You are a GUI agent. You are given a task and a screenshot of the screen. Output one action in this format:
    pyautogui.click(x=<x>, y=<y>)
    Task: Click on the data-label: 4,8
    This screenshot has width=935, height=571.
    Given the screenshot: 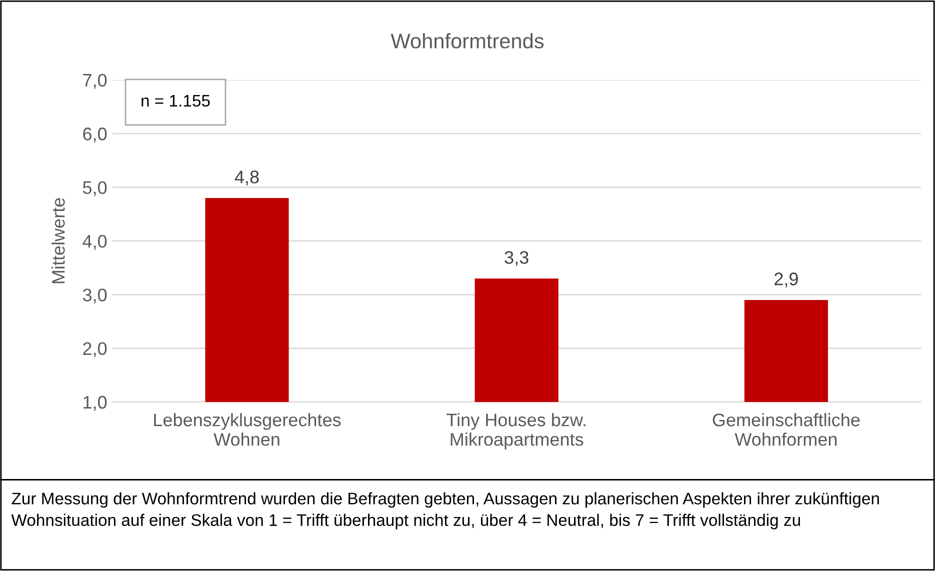 What is the action you would take?
    pyautogui.click(x=246, y=178)
    